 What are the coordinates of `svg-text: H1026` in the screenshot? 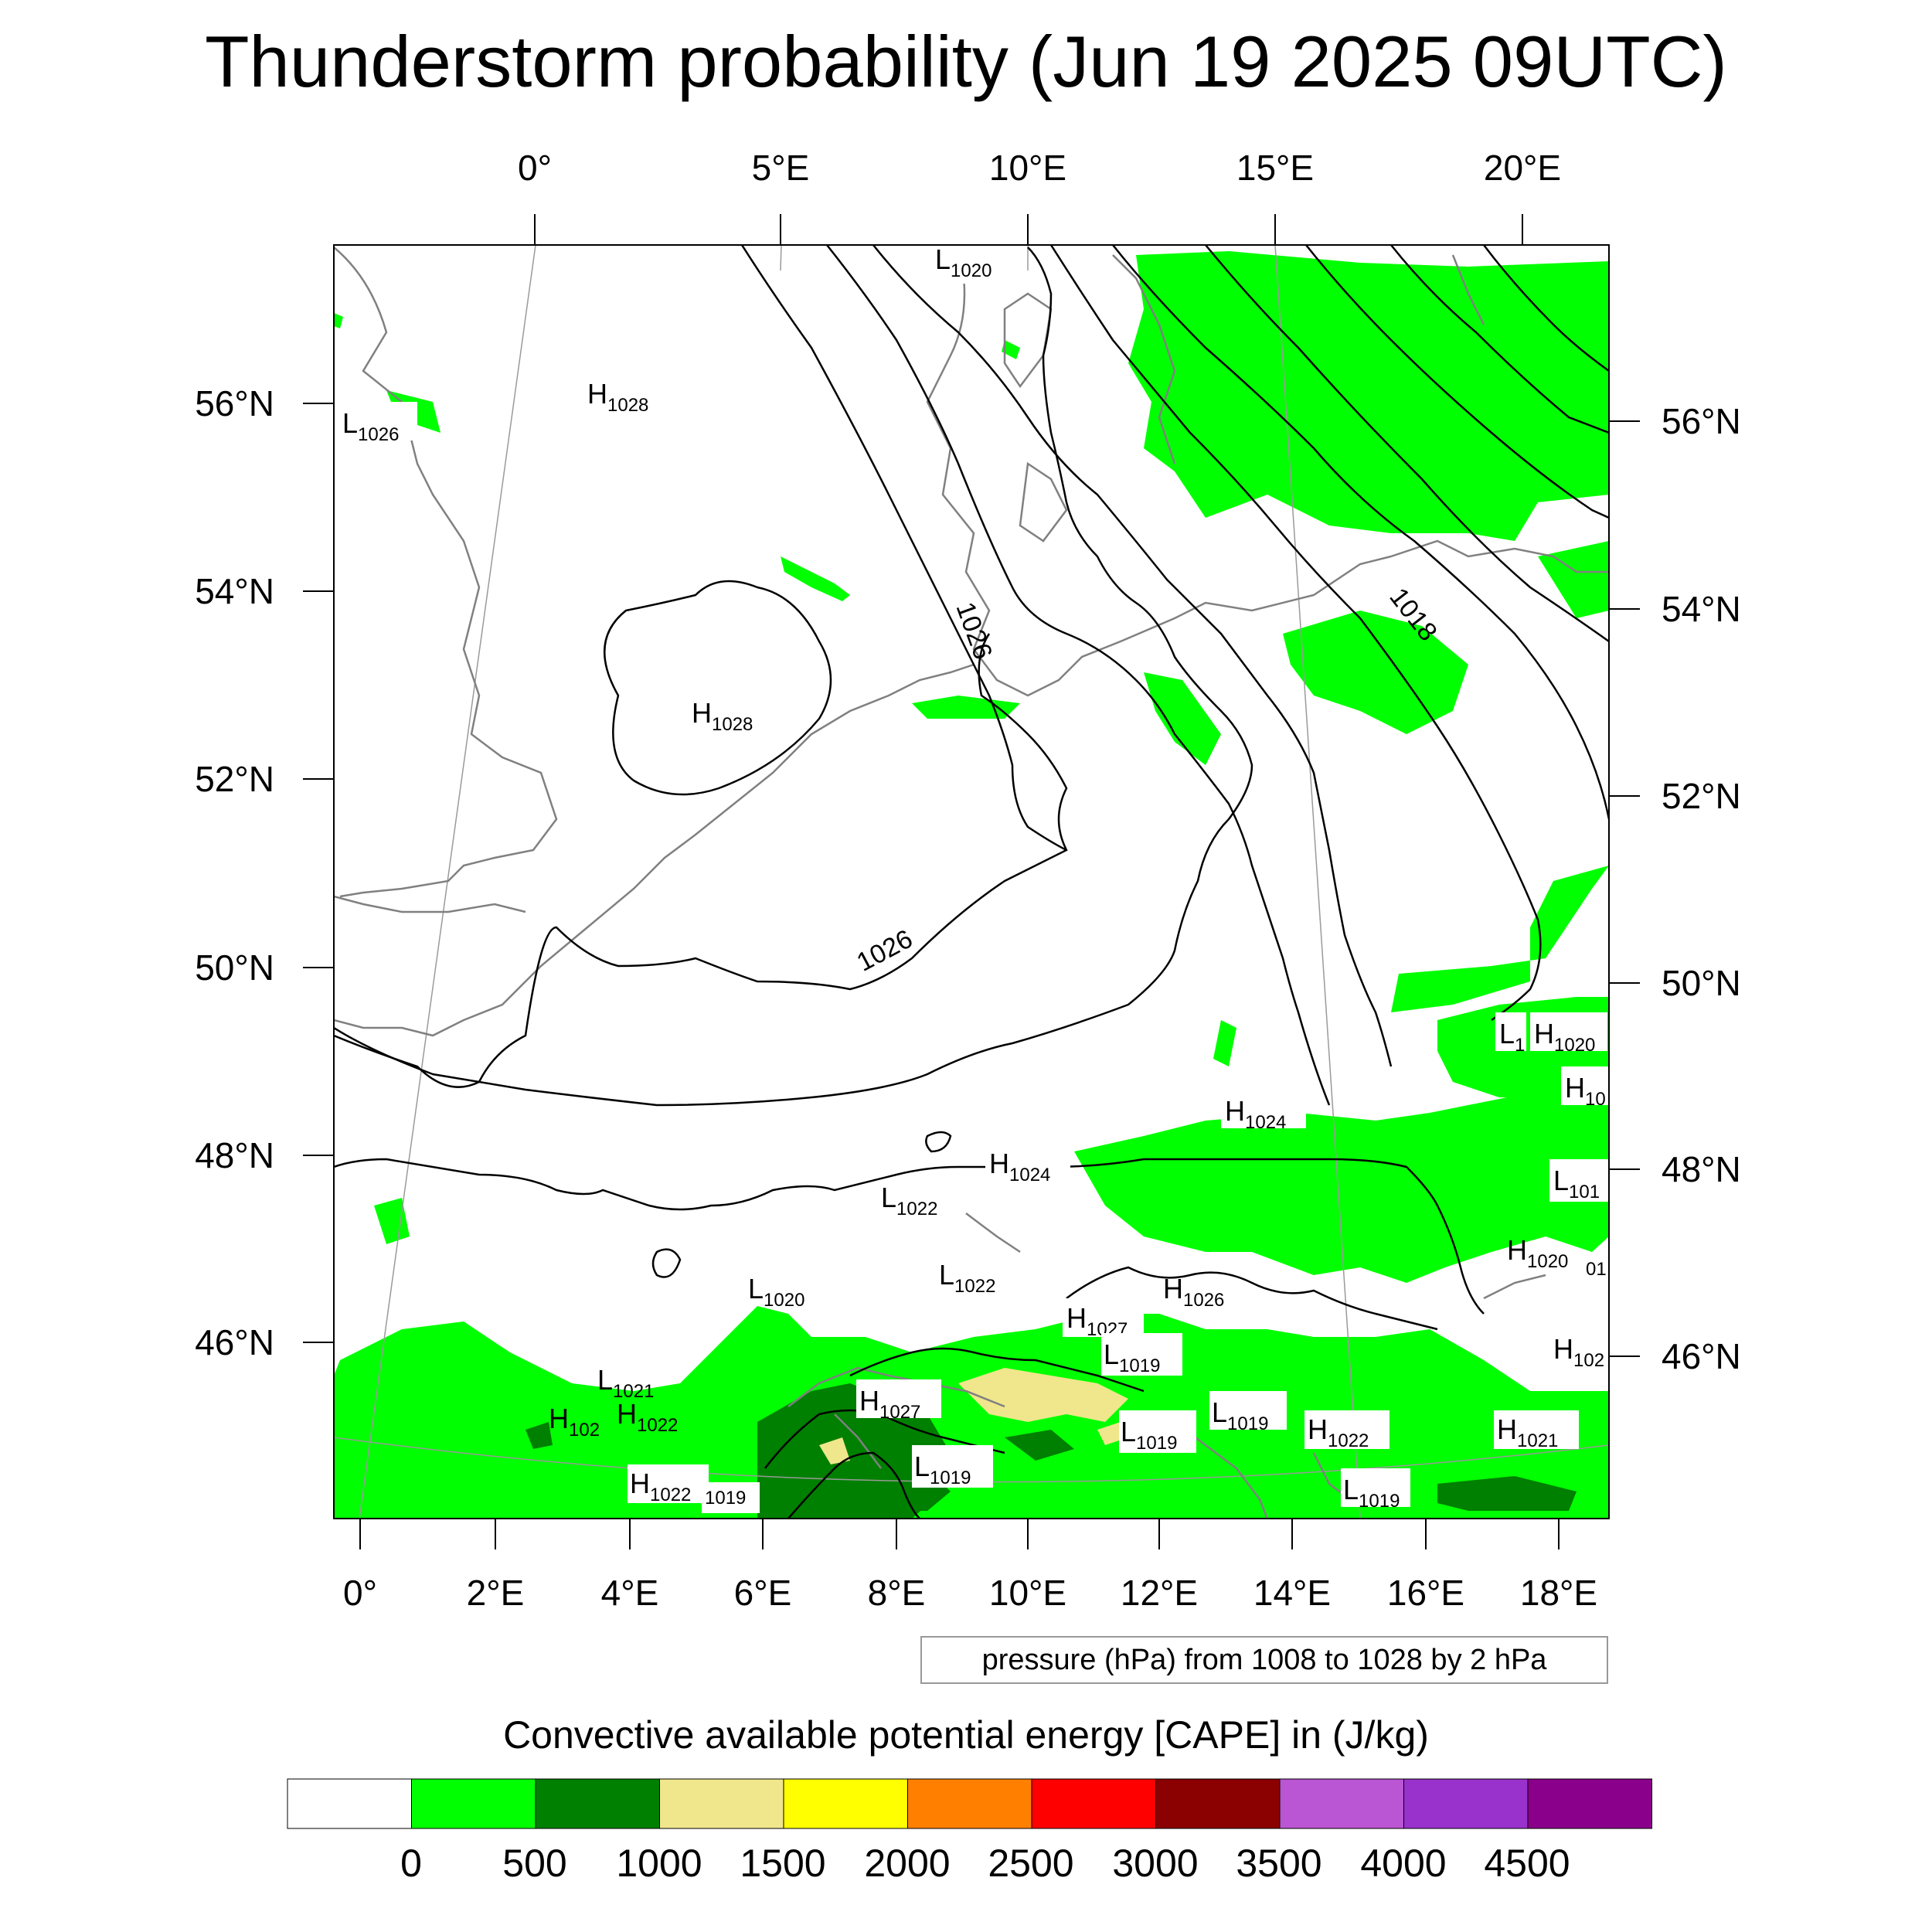 It's located at (1193, 1292).